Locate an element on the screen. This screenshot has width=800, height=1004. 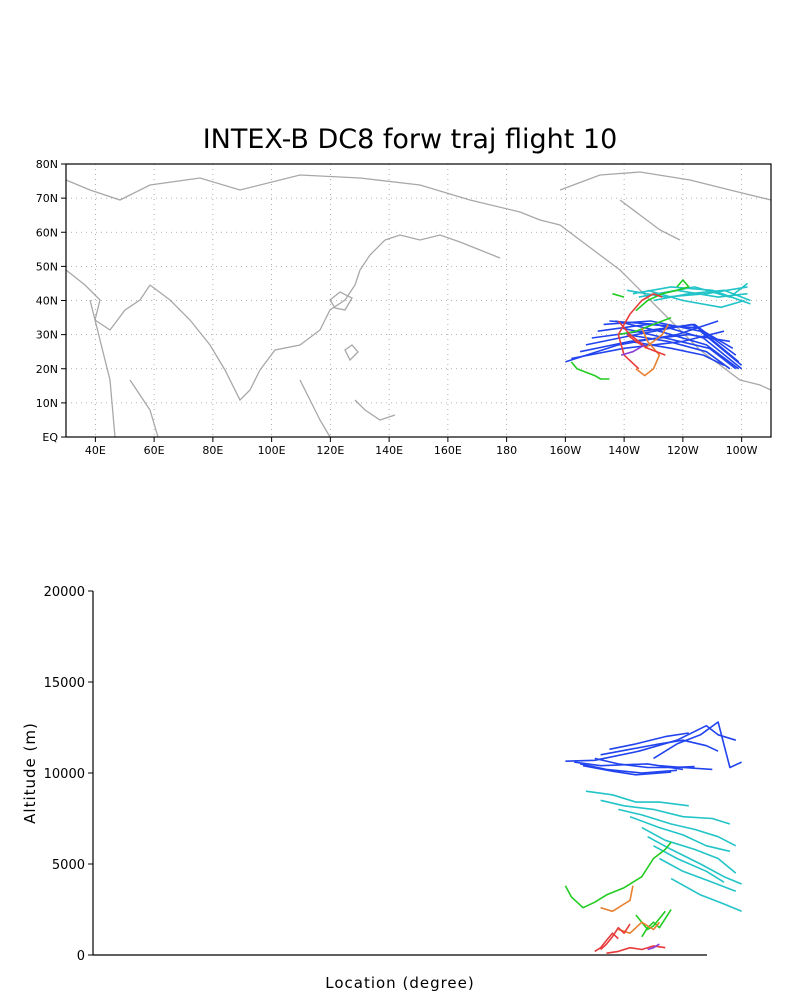
map-y-tick-label: 30N is located at coordinates (47, 335).